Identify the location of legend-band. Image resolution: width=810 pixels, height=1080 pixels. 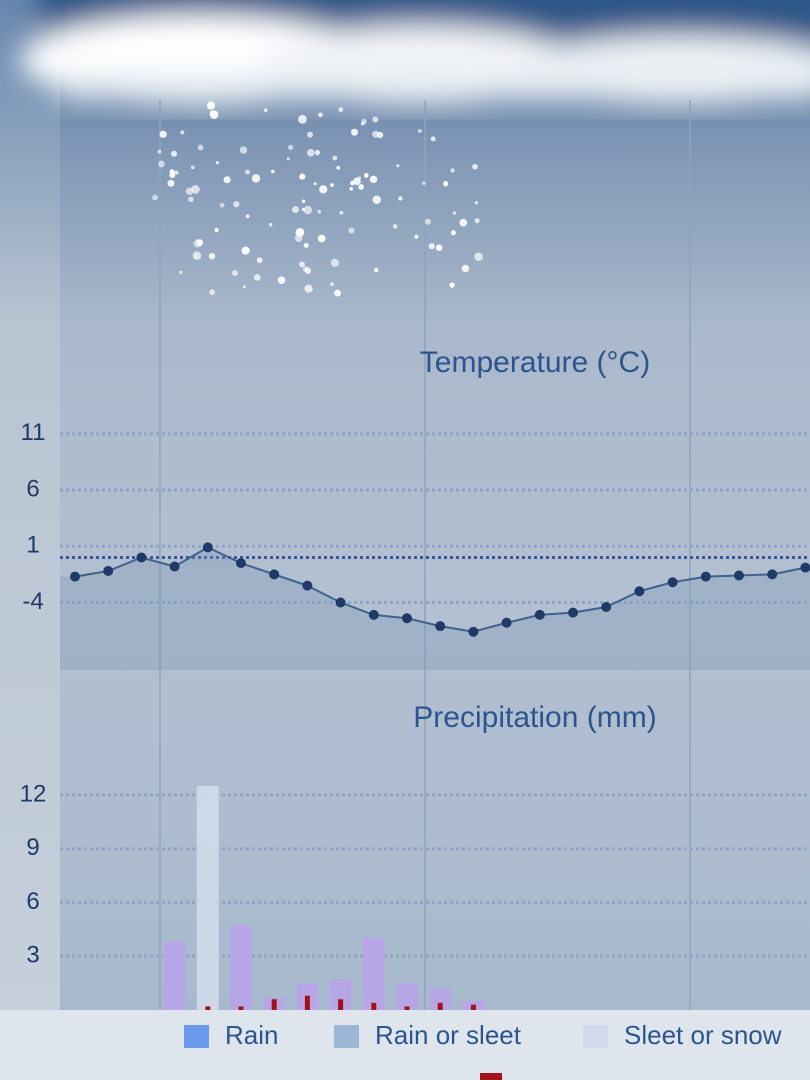
(405, 1045).